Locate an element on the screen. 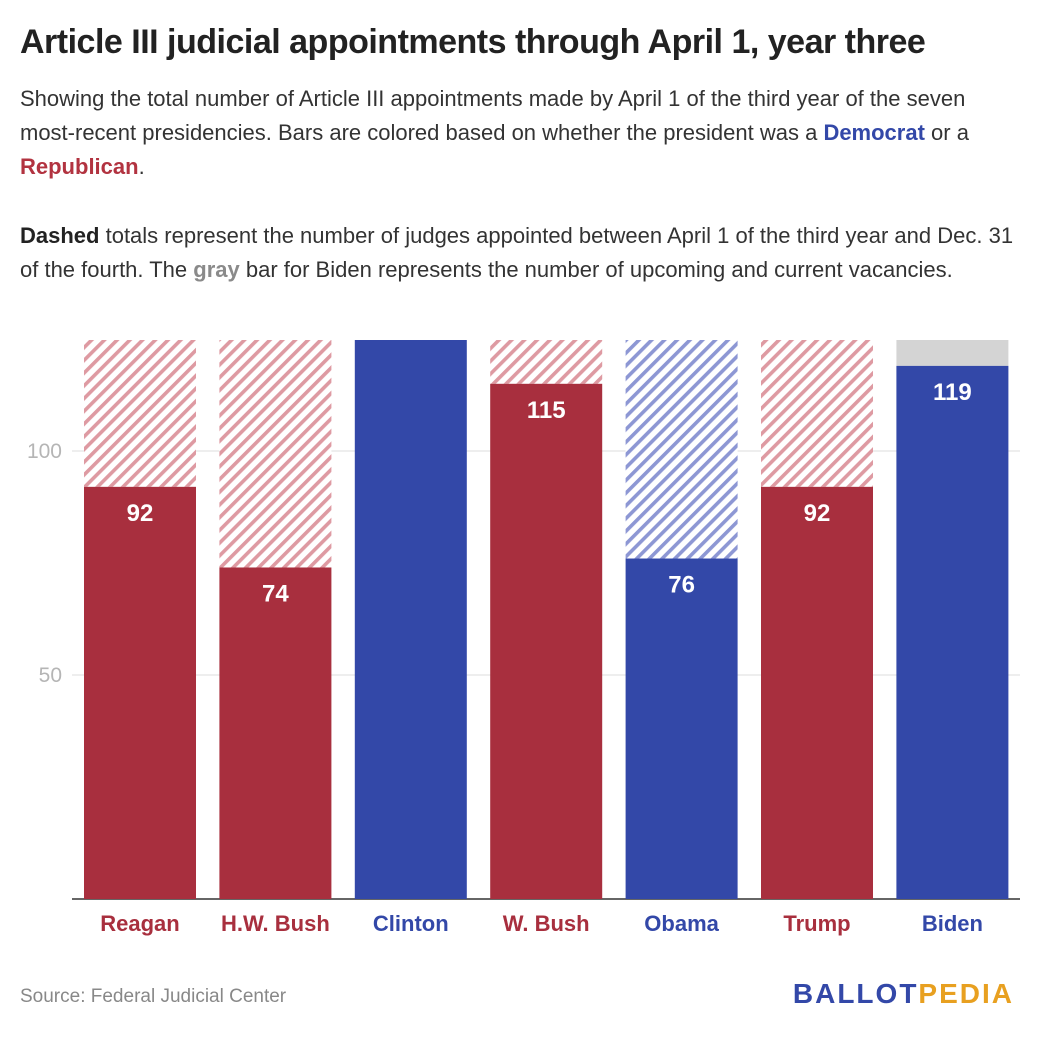 The image size is (1040, 1040). bar-h-w-bush-label: 74 is located at coordinates (275, 593).